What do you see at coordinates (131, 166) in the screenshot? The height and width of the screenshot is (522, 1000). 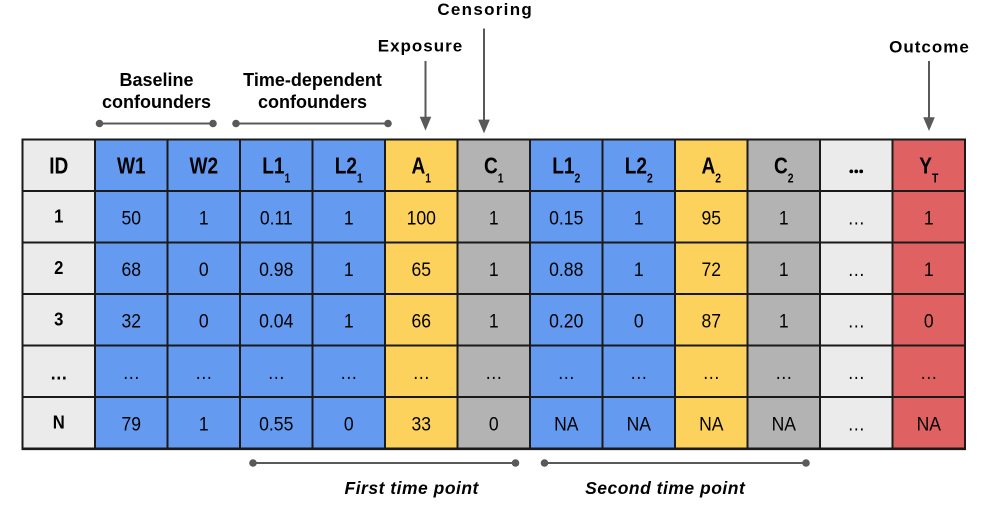 I see `svg-text: W1` at bounding box center [131, 166].